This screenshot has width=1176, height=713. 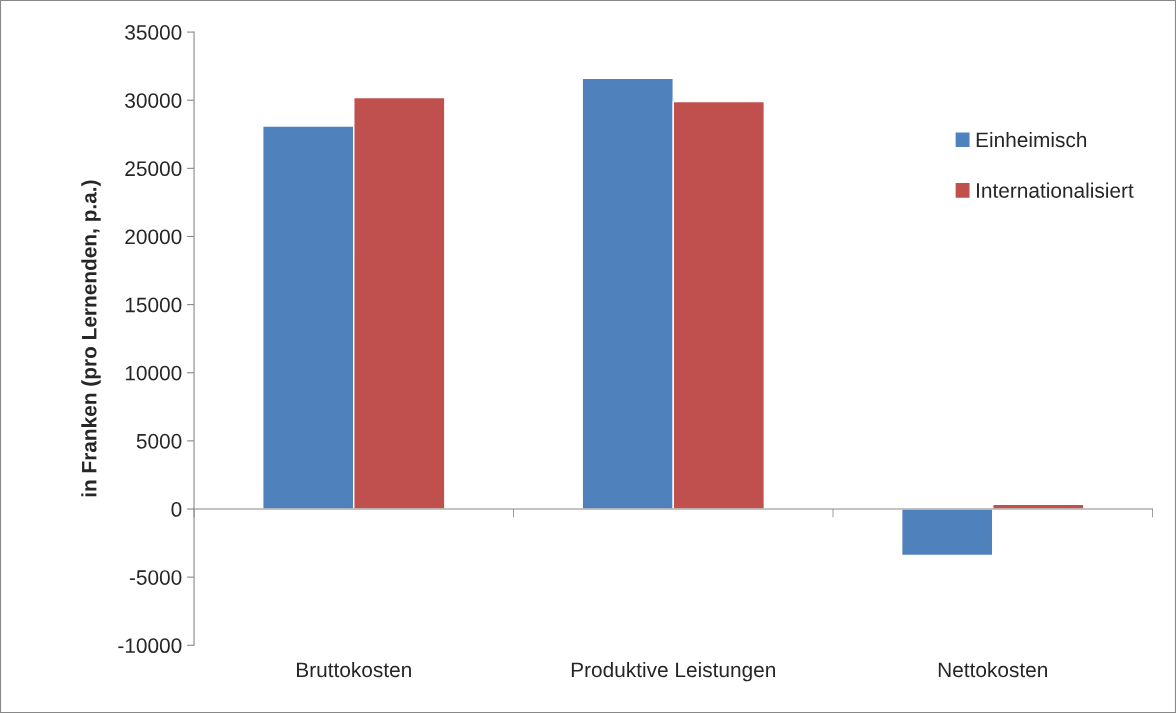 I want to click on x-tick-label: Nettokosten, so click(x=992, y=669).